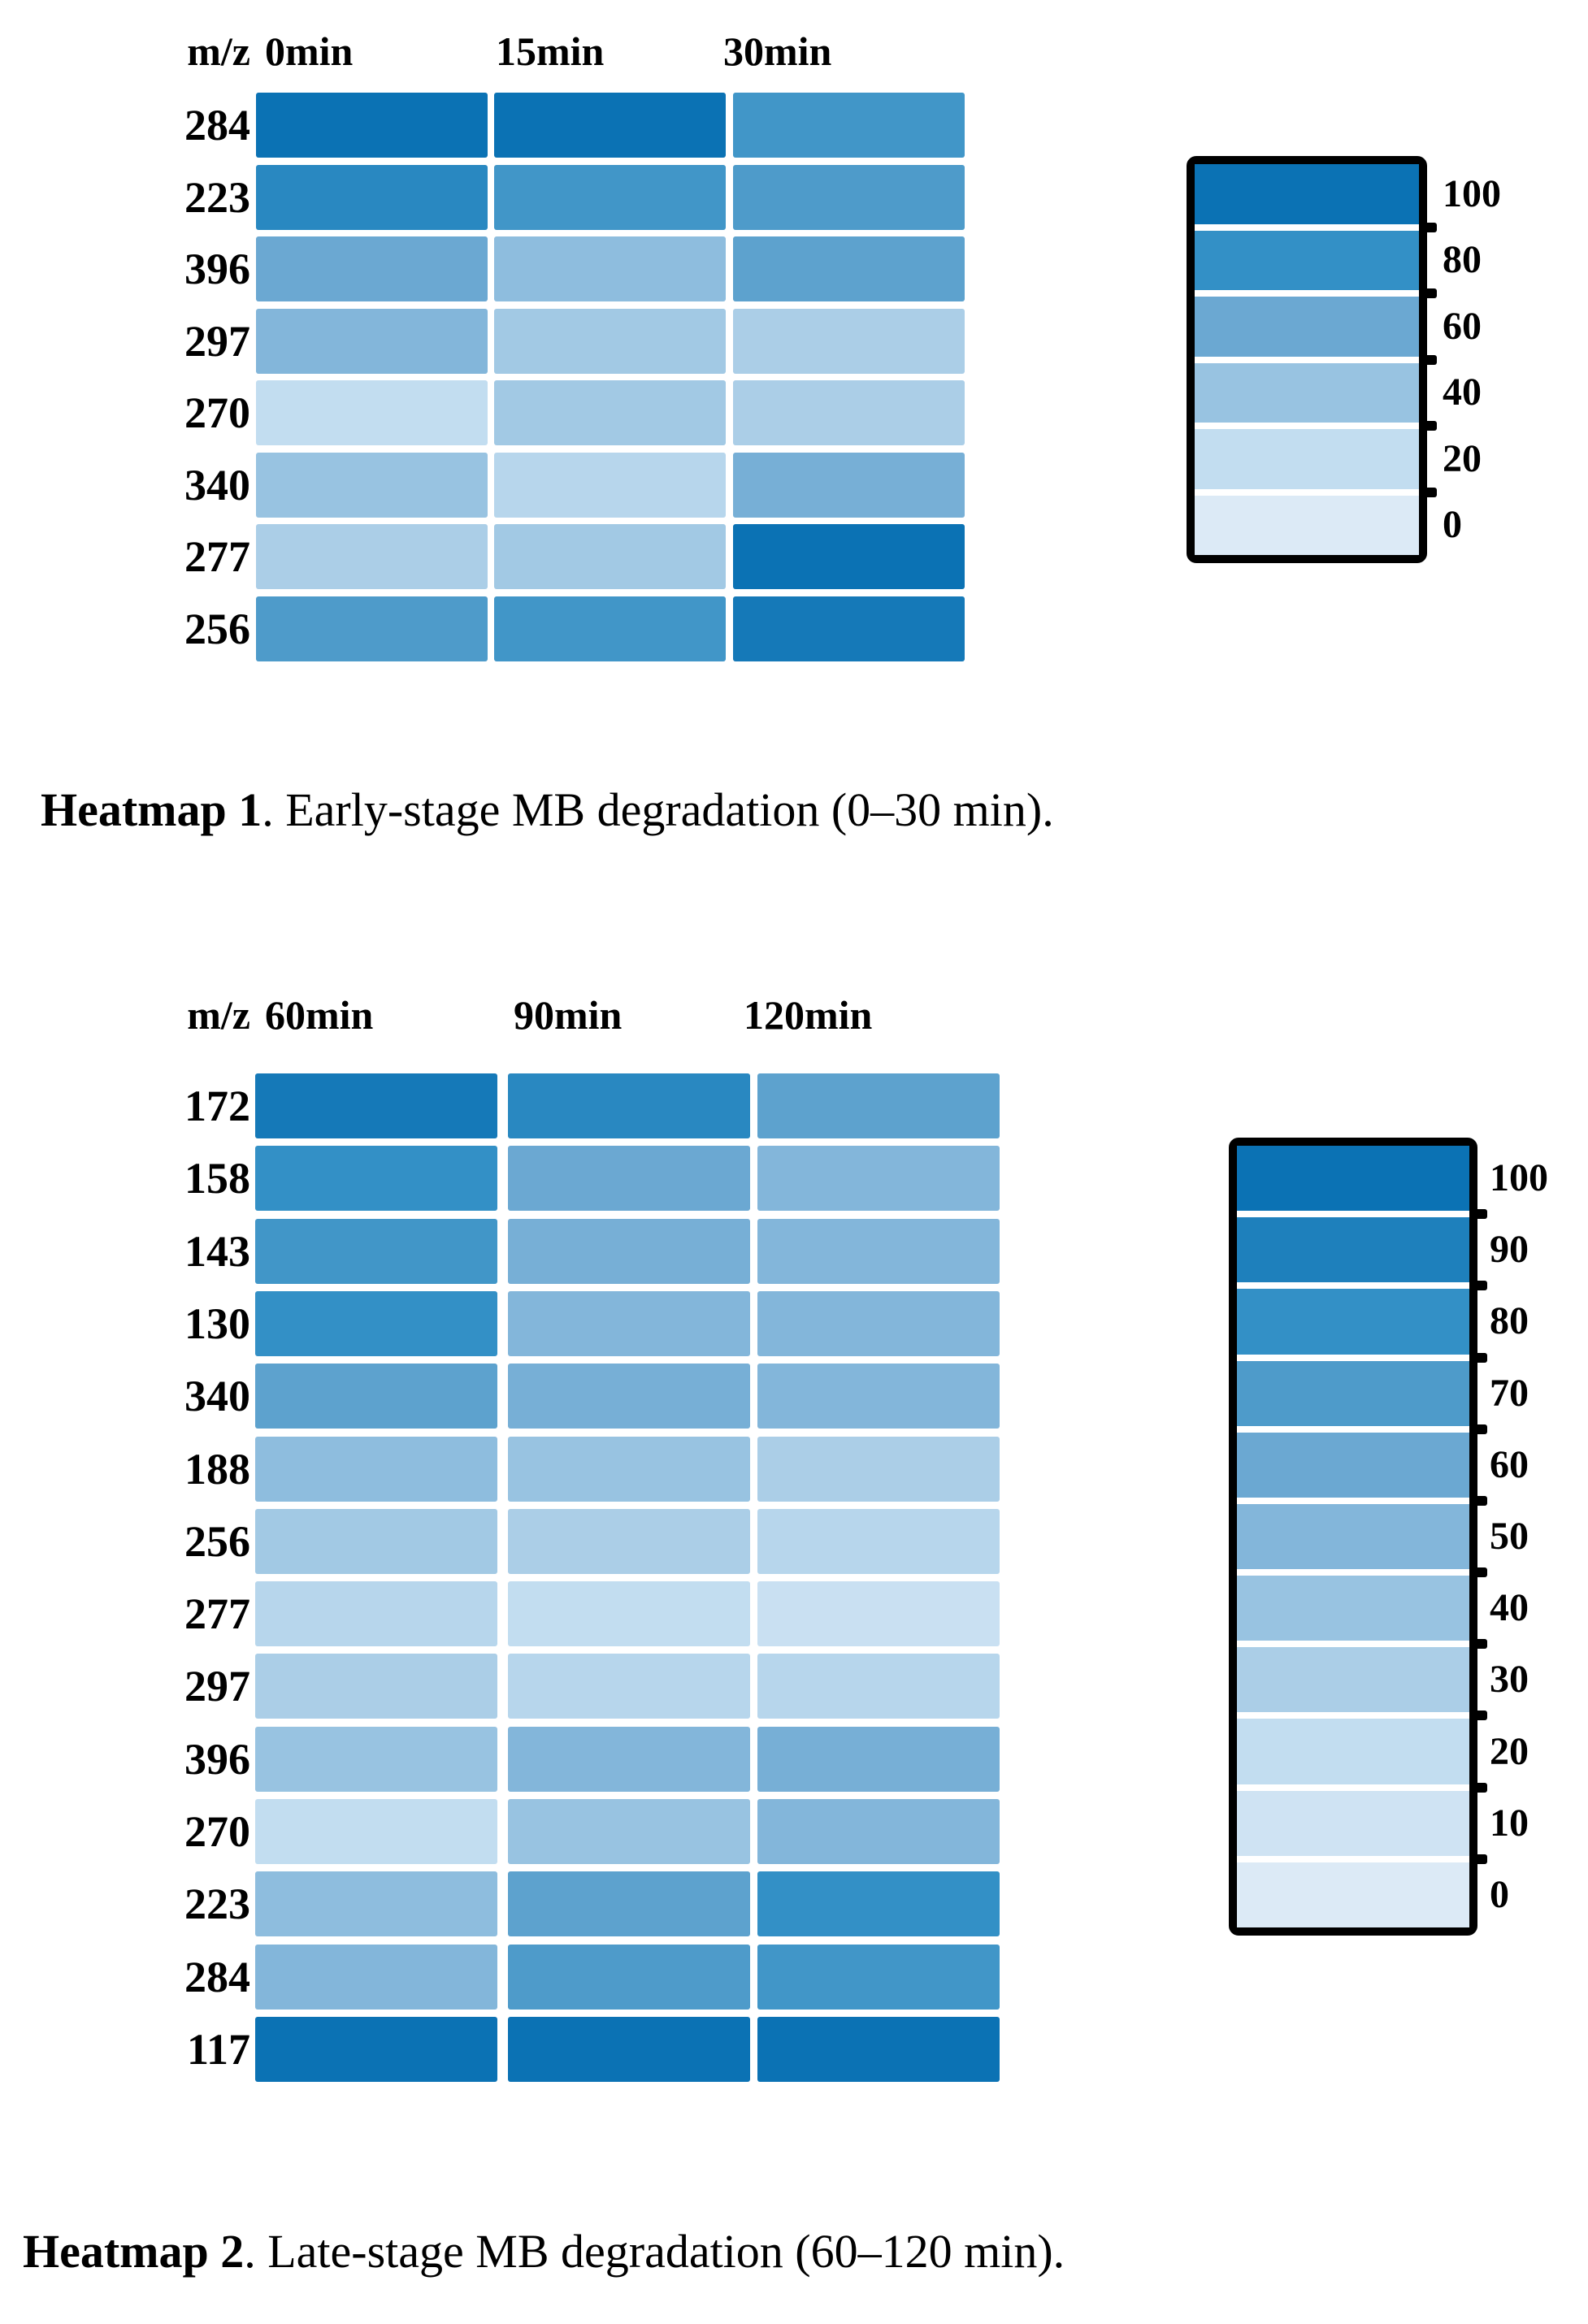  What do you see at coordinates (217, 485) in the screenshot?
I see `row-label-340: 340` at bounding box center [217, 485].